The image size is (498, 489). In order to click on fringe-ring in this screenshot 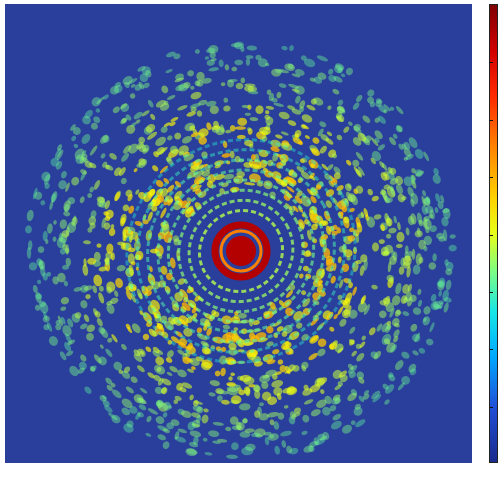, I will do `click(241, 251)`.